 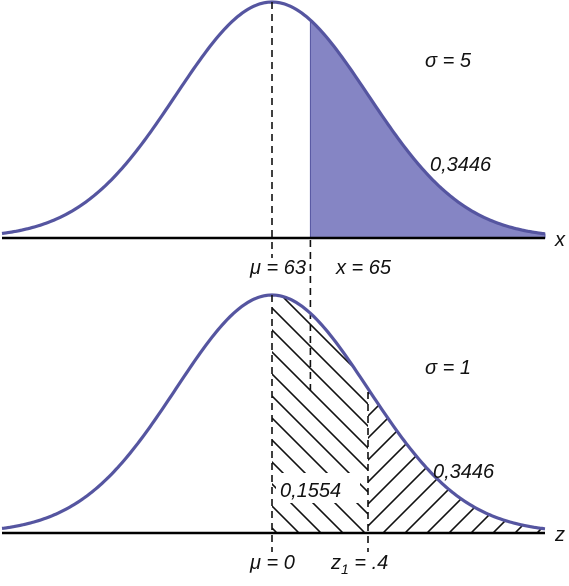 I want to click on tail-area-label-top: 0,3446, so click(x=461, y=165).